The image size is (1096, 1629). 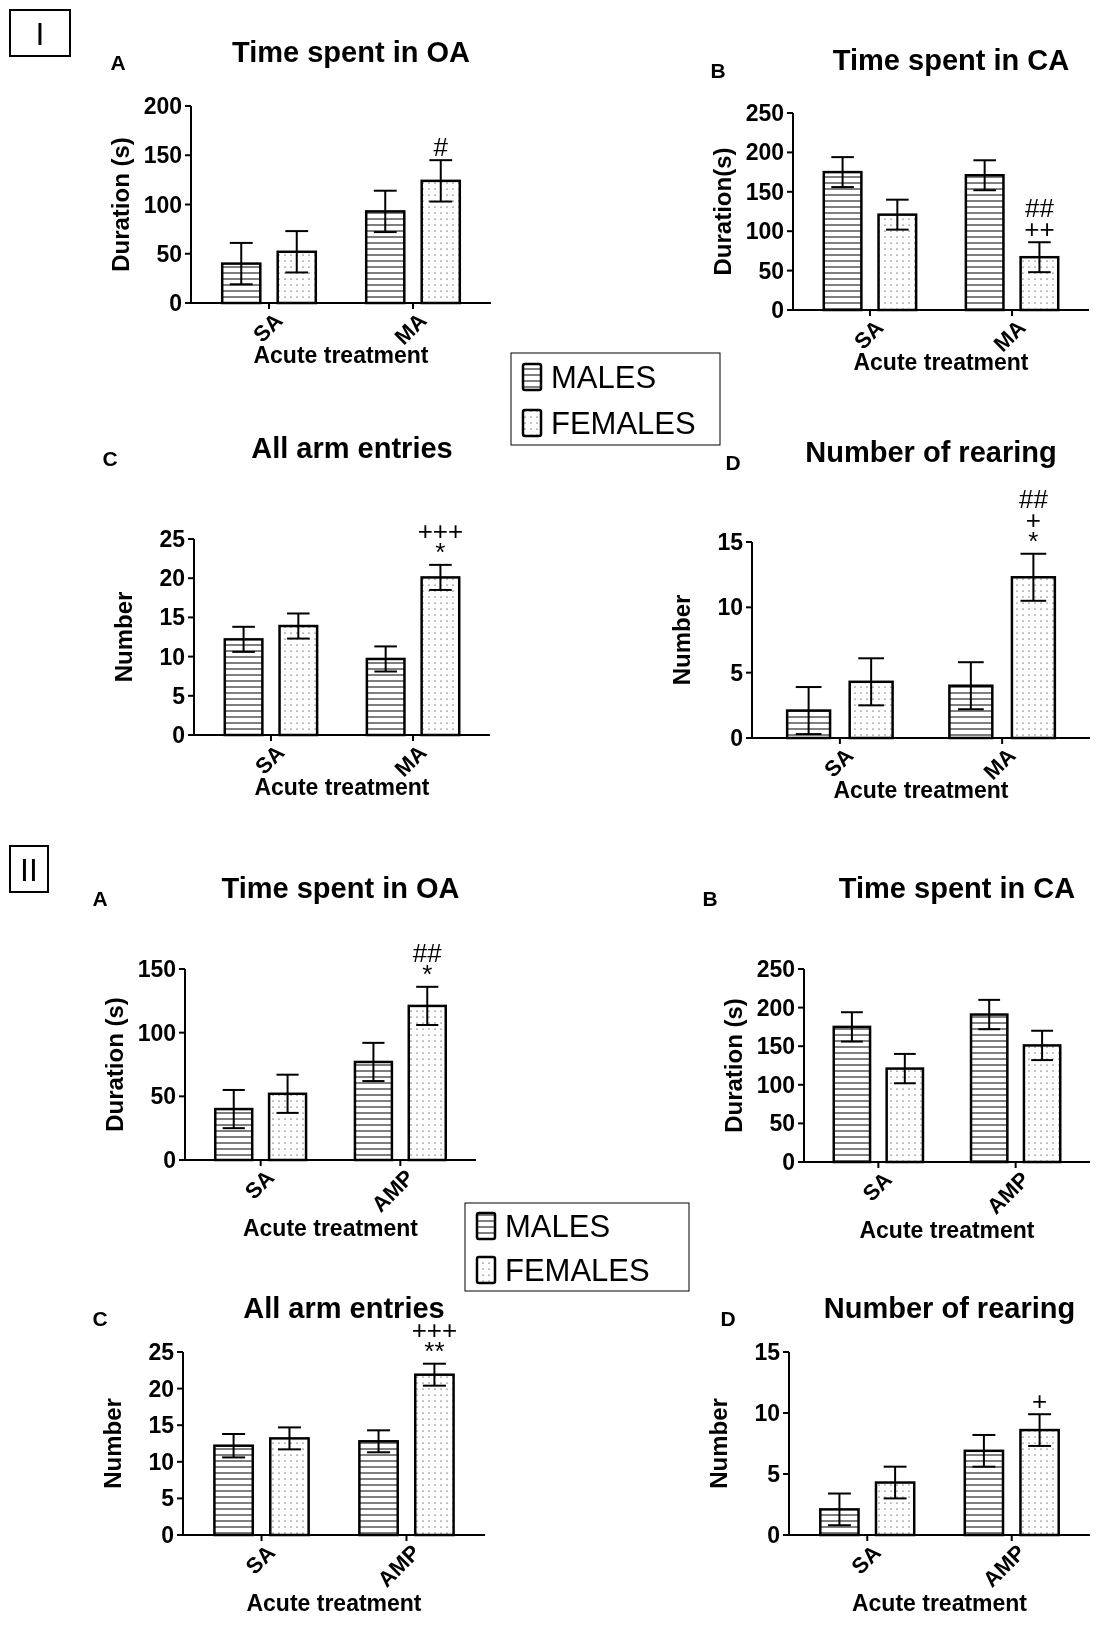 I want to click on annotation: #, so click(x=441, y=147).